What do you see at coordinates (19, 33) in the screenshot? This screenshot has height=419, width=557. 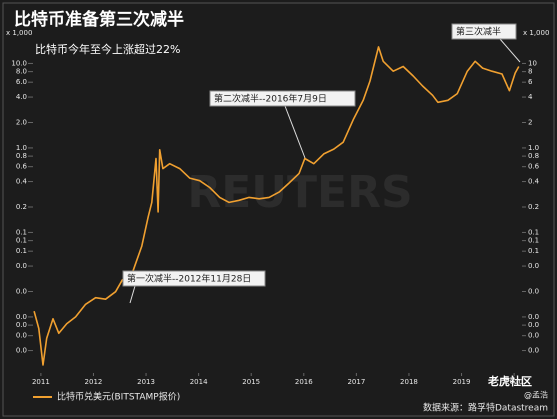 I see `y-unit: x 1,000` at bounding box center [19, 33].